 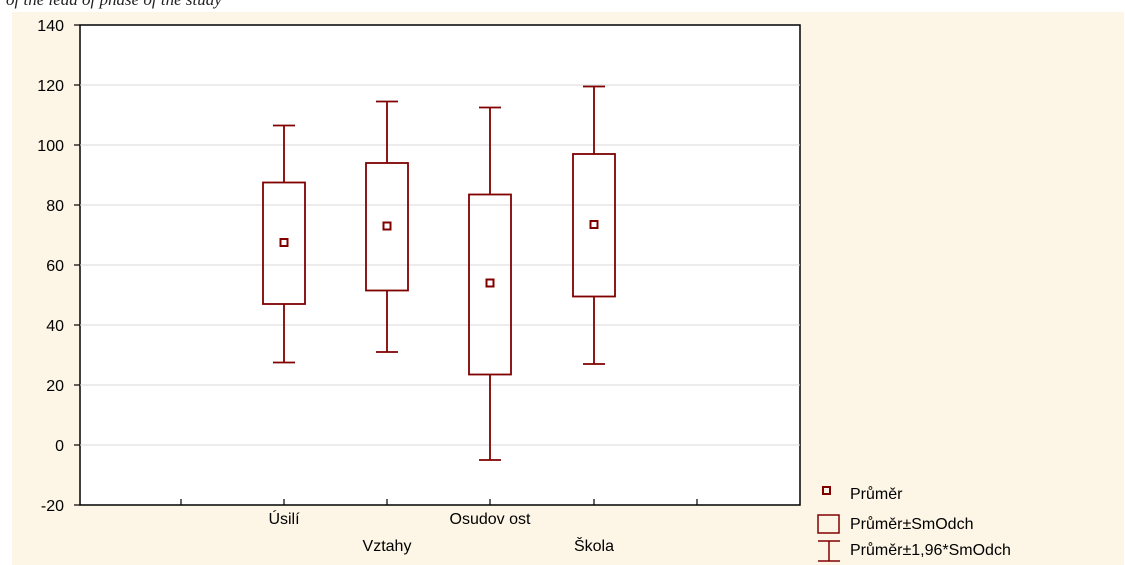 What do you see at coordinates (490, 519) in the screenshot?
I see `x-category-label: Osudov ost` at bounding box center [490, 519].